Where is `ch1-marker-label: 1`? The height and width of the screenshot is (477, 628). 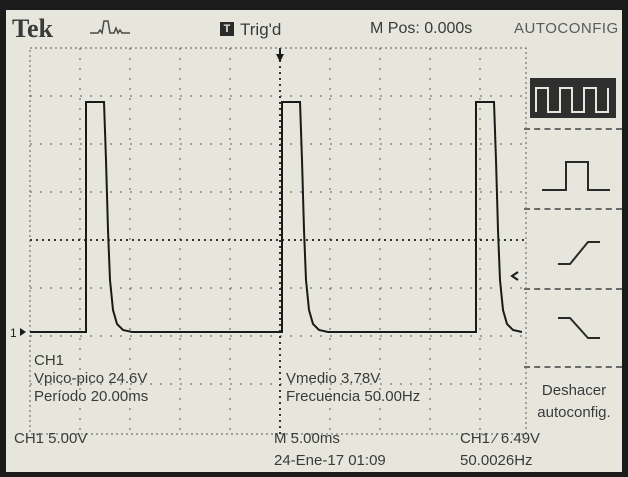
ch1-marker-label: 1 is located at coordinates (13, 333).